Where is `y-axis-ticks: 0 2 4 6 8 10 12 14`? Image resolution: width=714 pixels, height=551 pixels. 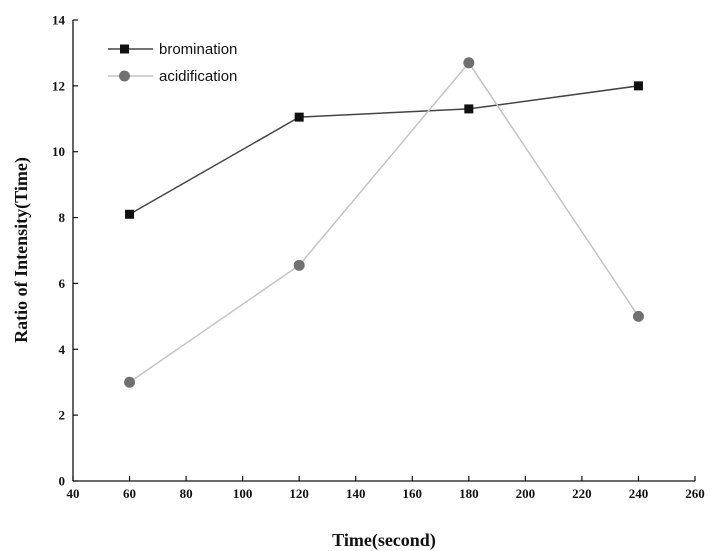
y-axis-ticks: 0 2 4 6 8 10 12 14 is located at coordinates (65, 251).